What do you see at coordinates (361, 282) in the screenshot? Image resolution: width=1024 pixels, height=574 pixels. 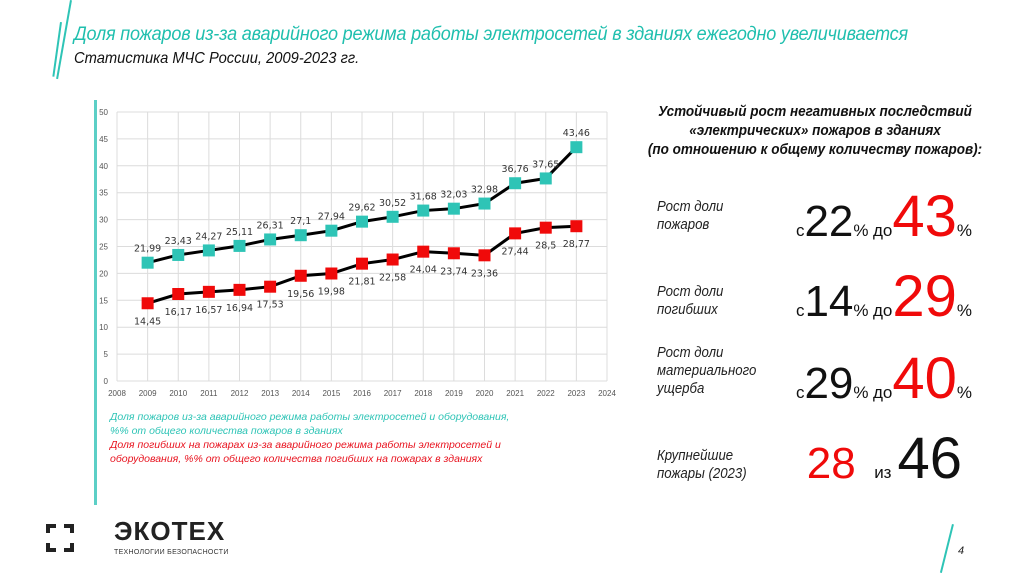 I see `data-label: 21,81` at bounding box center [361, 282].